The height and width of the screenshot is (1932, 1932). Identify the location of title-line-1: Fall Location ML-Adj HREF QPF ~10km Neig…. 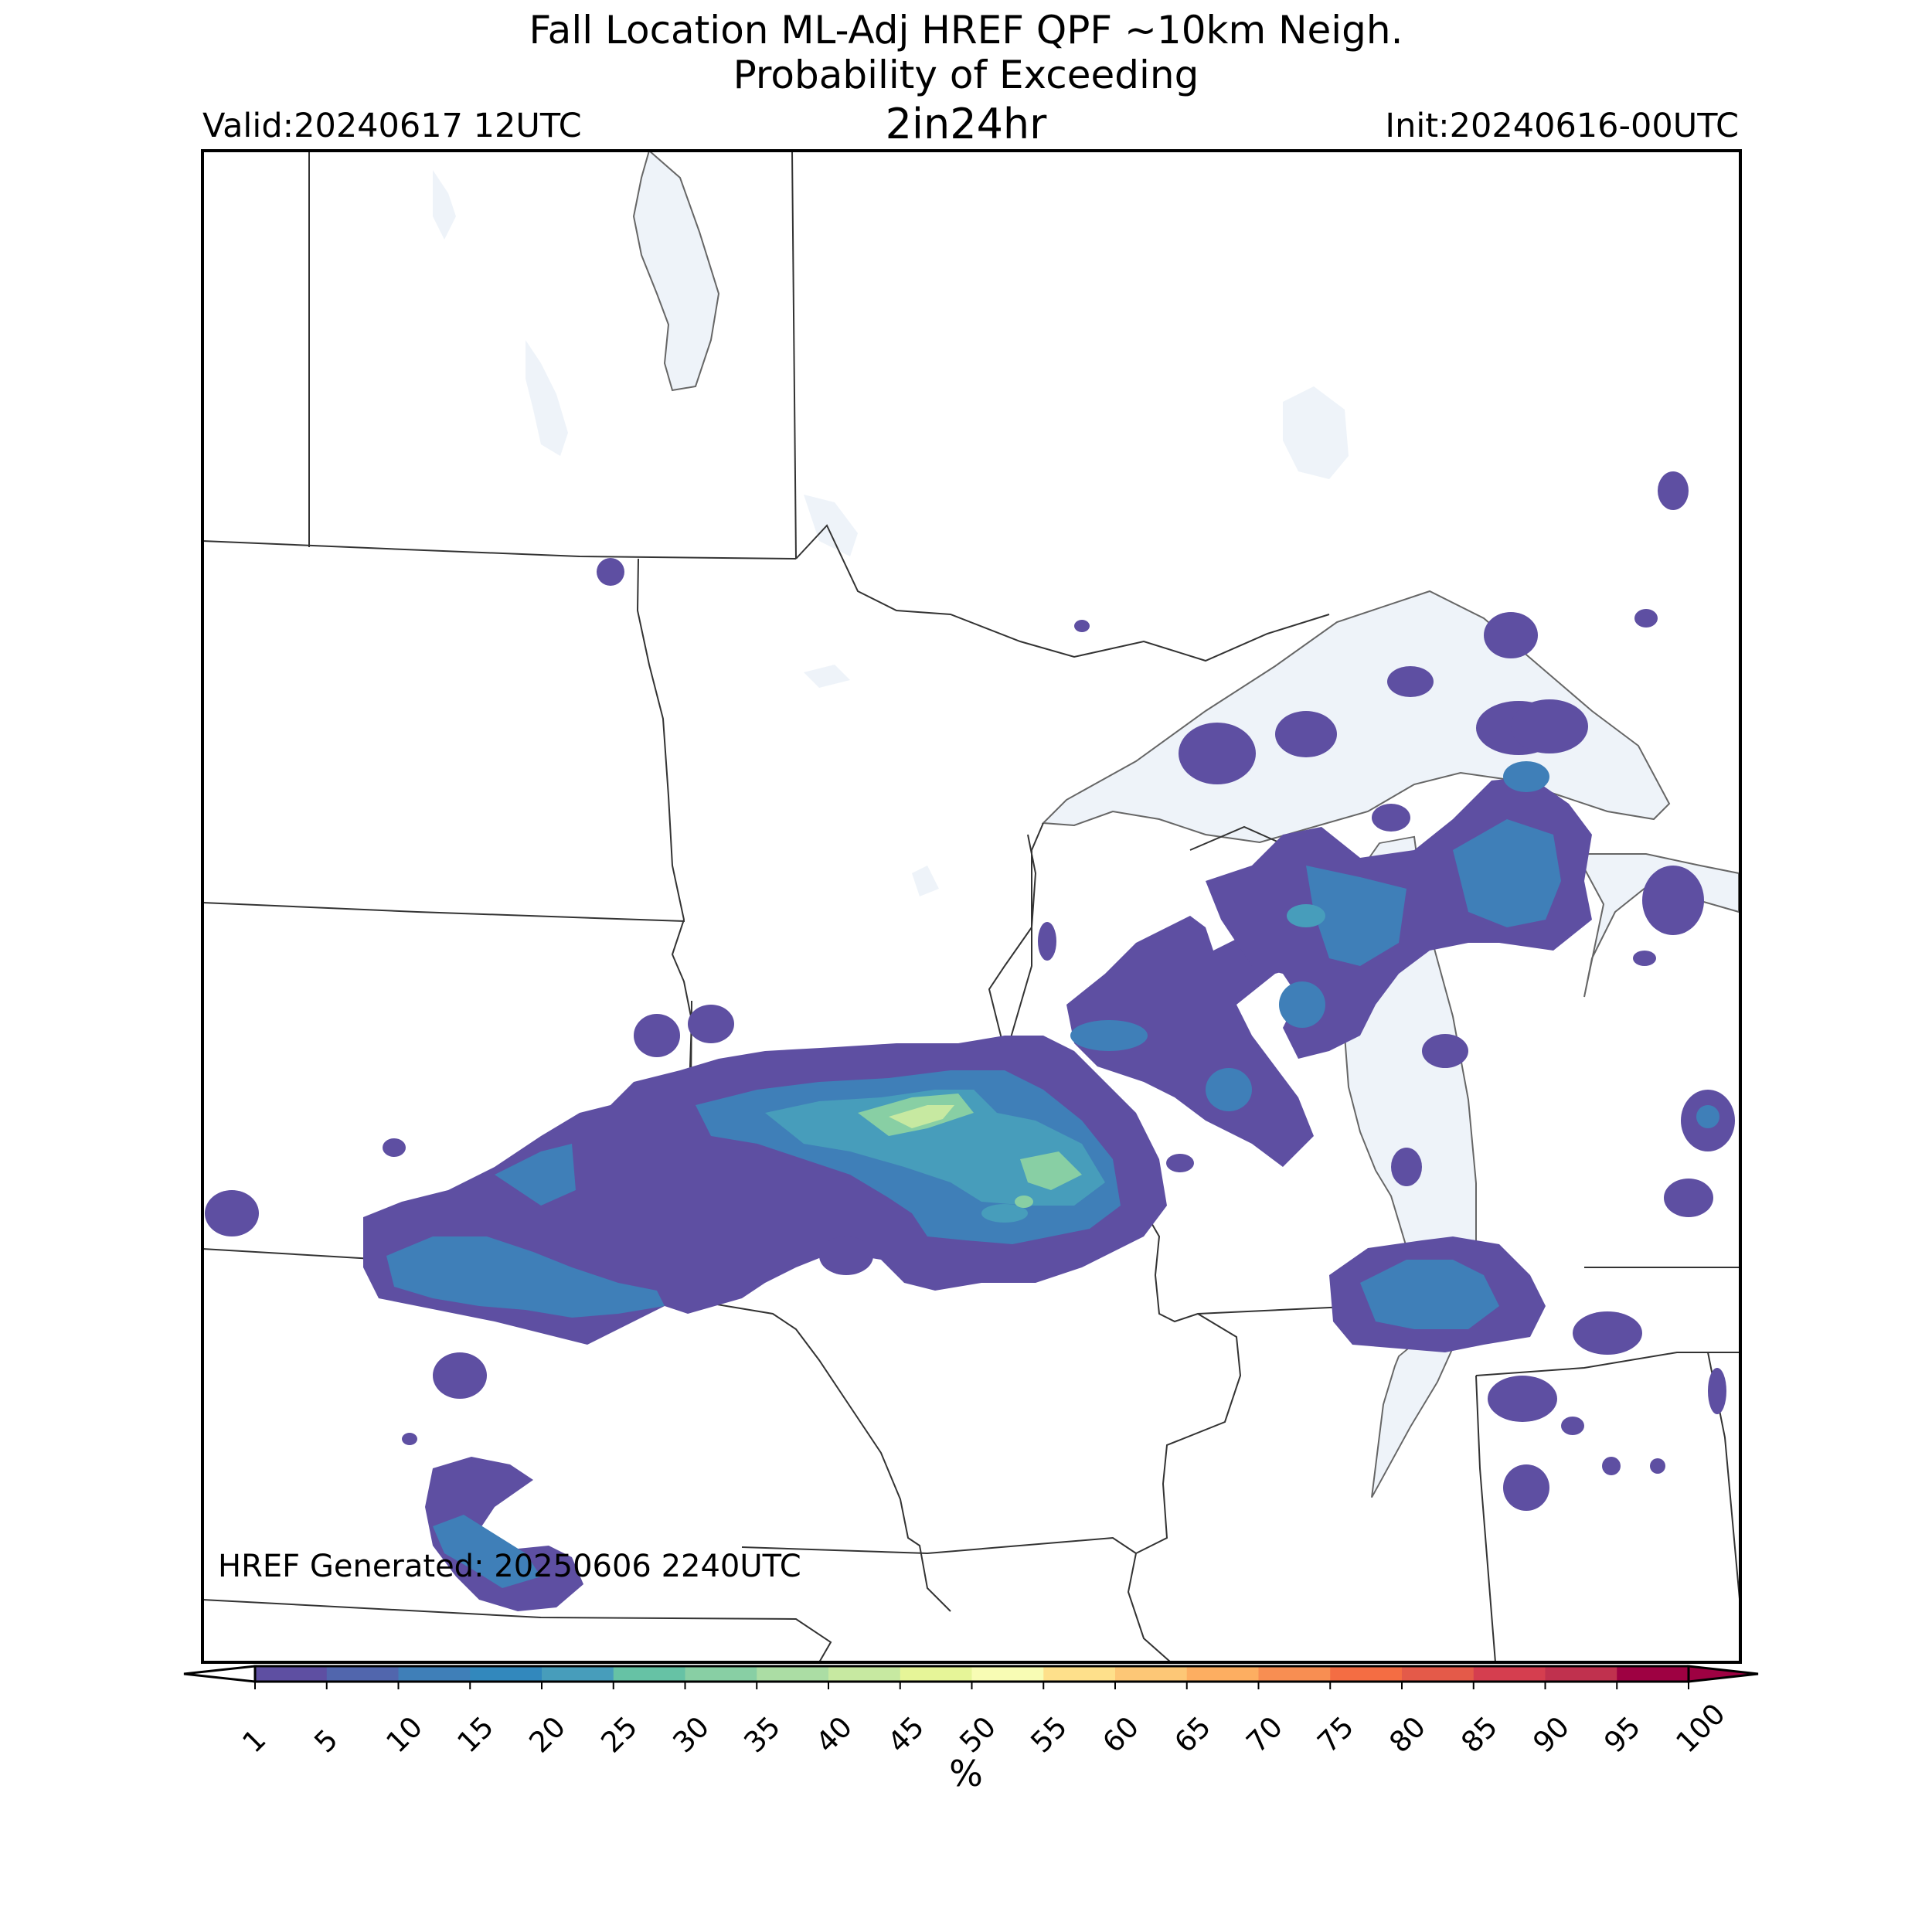
(966, 31).